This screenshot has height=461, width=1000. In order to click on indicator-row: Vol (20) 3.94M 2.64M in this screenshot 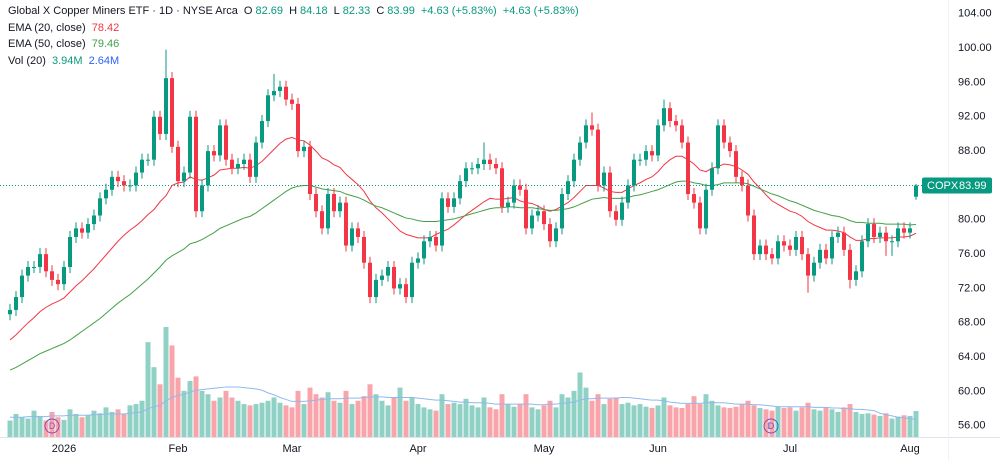, I will do `click(295, 61)`.